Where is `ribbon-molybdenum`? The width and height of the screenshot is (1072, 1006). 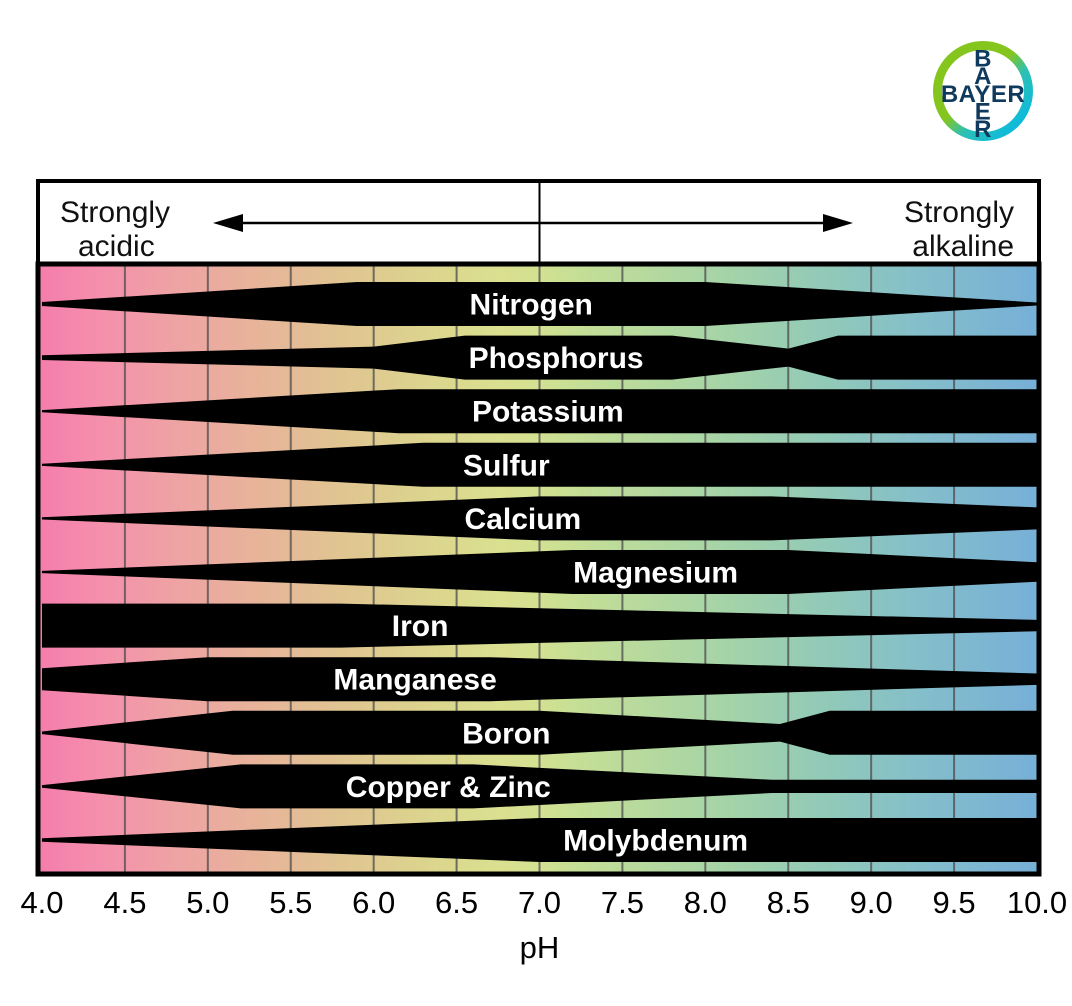 ribbon-molybdenum is located at coordinates (539, 840).